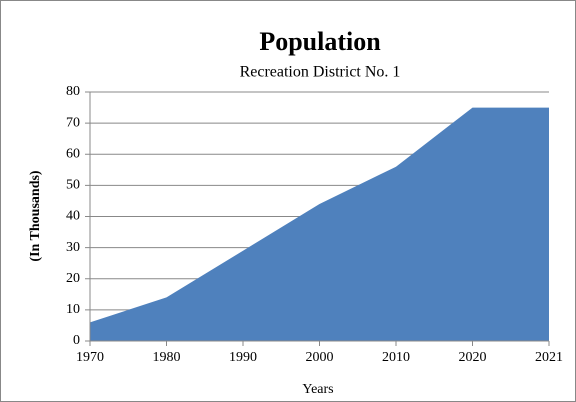  What do you see at coordinates (73, 91) in the screenshot?
I see `y-tick-label: 80` at bounding box center [73, 91].